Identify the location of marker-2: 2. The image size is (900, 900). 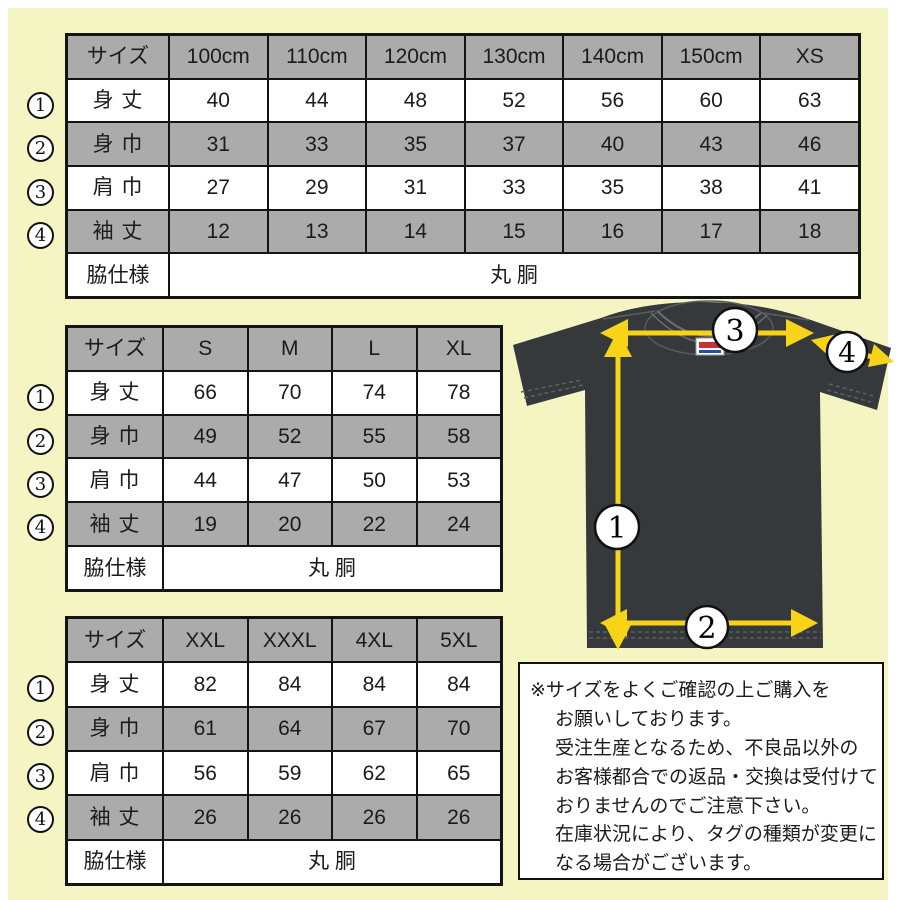
(706, 628).